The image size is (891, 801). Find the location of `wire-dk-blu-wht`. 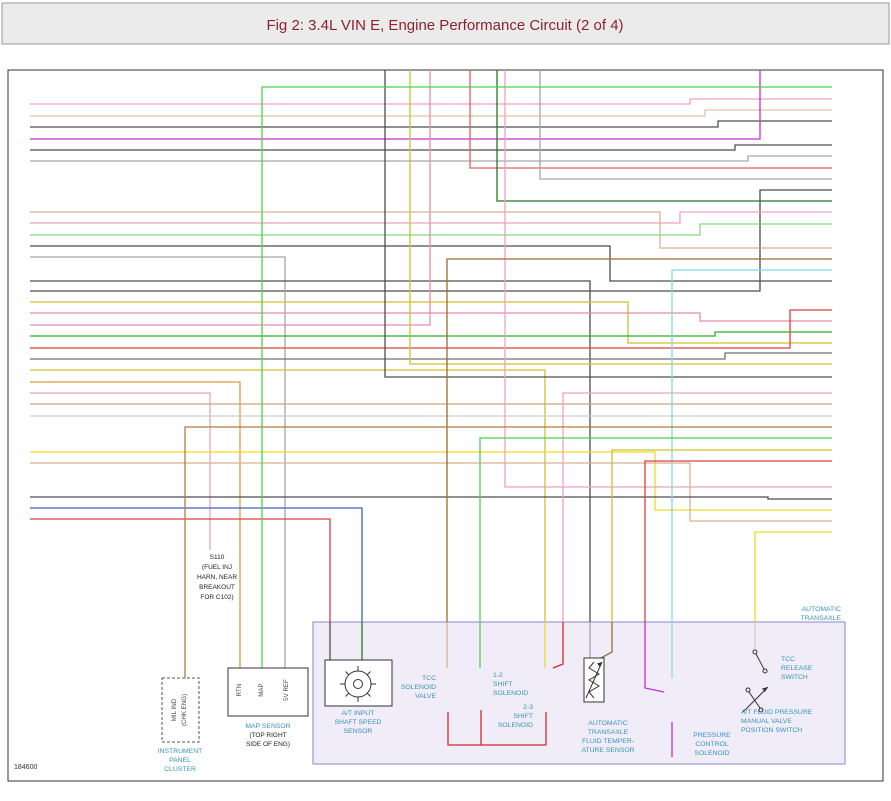

wire-dk-blu-wht is located at coordinates (196, 564).